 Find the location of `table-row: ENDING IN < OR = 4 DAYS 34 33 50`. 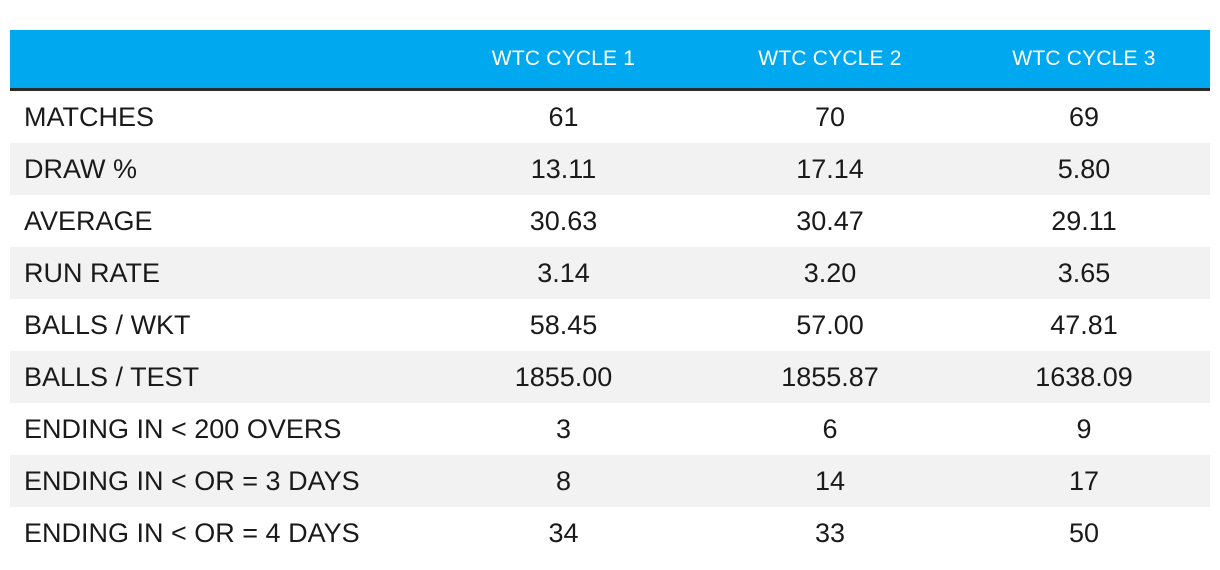

table-row: ENDING IN < OR = 4 DAYS 34 33 50 is located at coordinates (610, 533).